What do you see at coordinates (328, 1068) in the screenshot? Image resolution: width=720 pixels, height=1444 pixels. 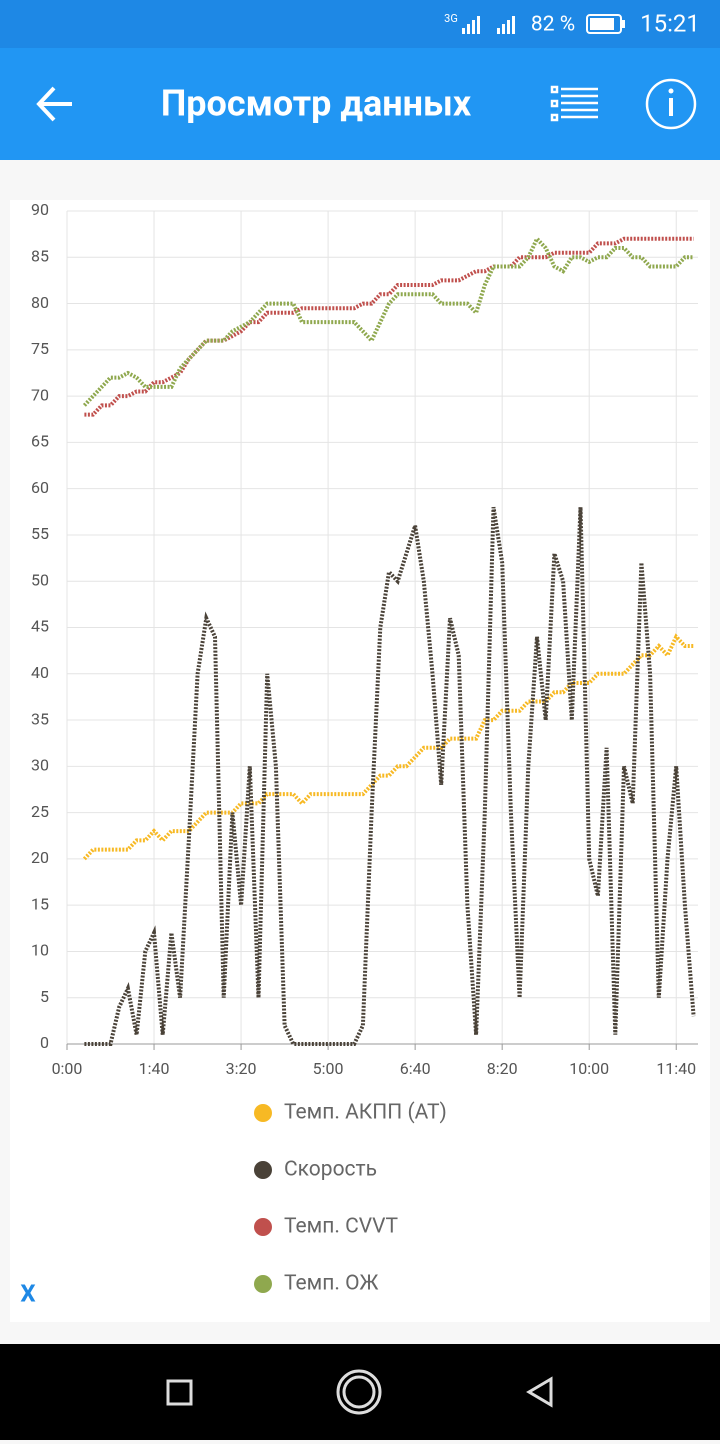 I see `x-tick-label: 5:00` at bounding box center [328, 1068].